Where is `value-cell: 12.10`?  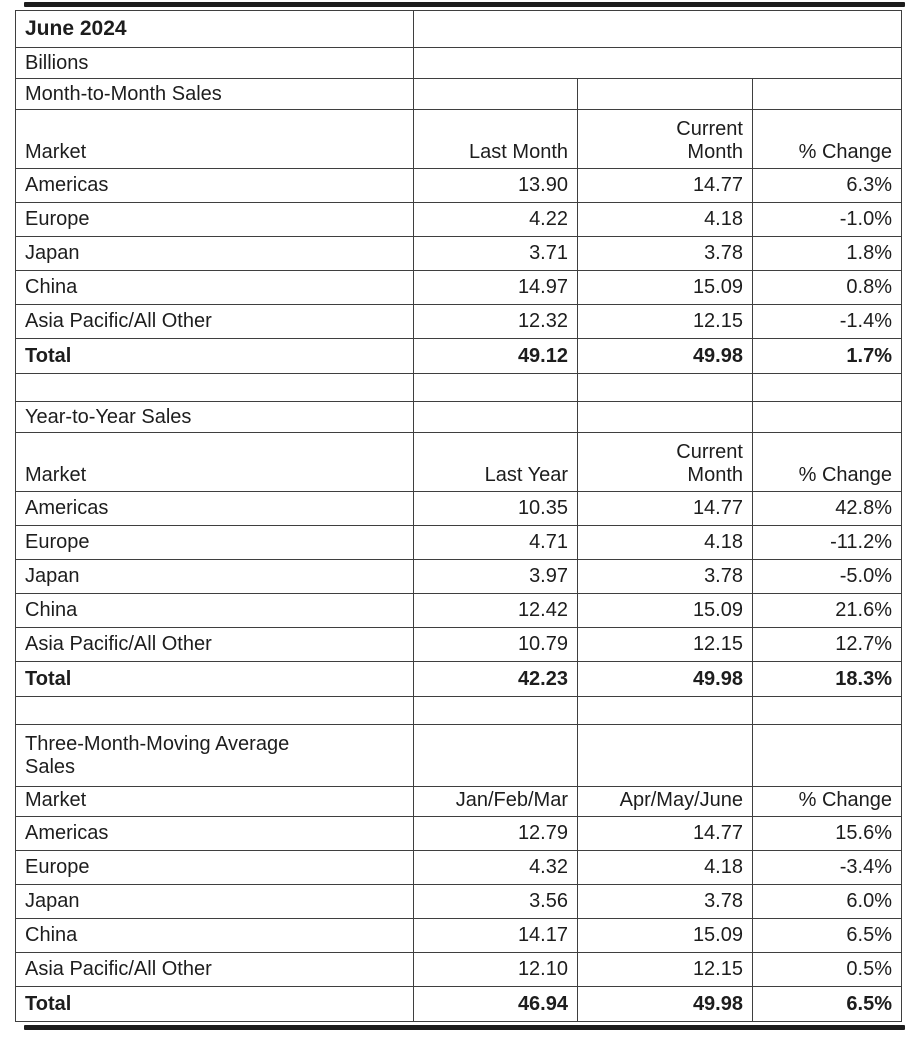
value-cell: 12.10 is located at coordinates (495, 969).